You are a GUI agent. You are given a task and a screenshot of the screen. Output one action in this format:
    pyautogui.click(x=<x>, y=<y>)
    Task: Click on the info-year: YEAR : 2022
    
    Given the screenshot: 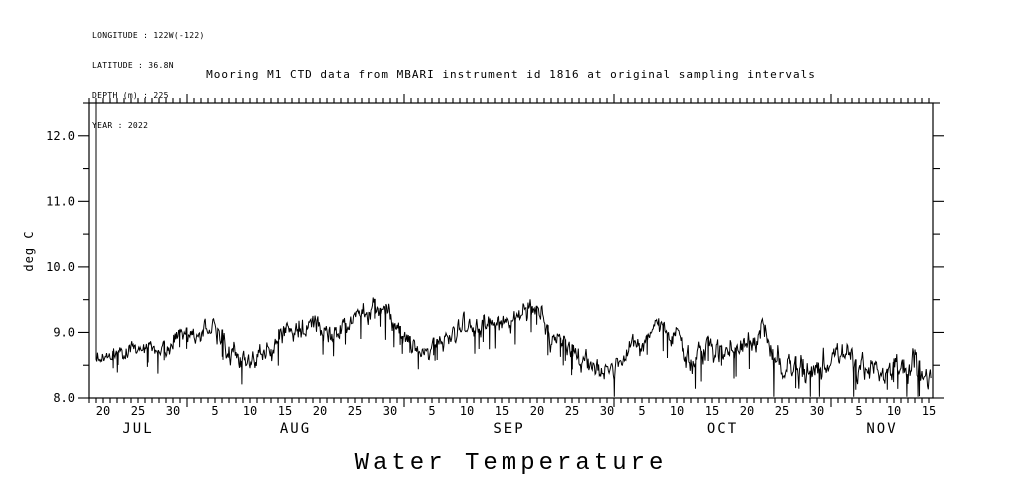 What is the action you would take?
    pyautogui.click(x=120, y=125)
    